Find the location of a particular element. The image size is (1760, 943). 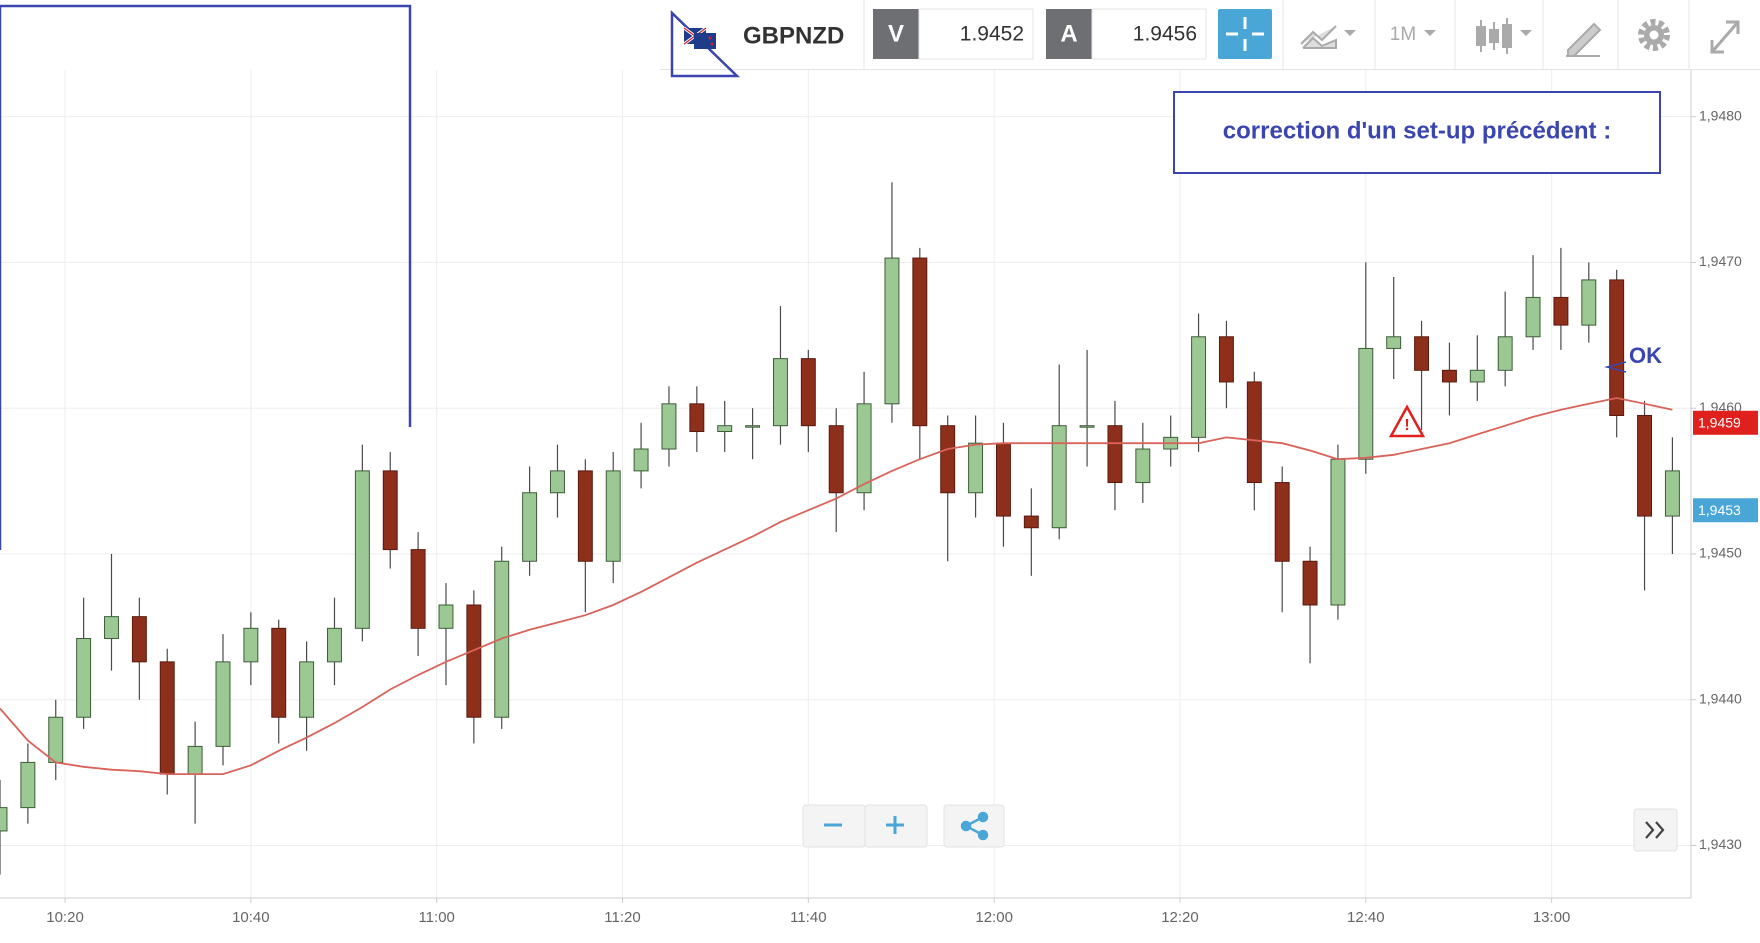

x-tick-label: 13:00 is located at coordinates (1552, 917).